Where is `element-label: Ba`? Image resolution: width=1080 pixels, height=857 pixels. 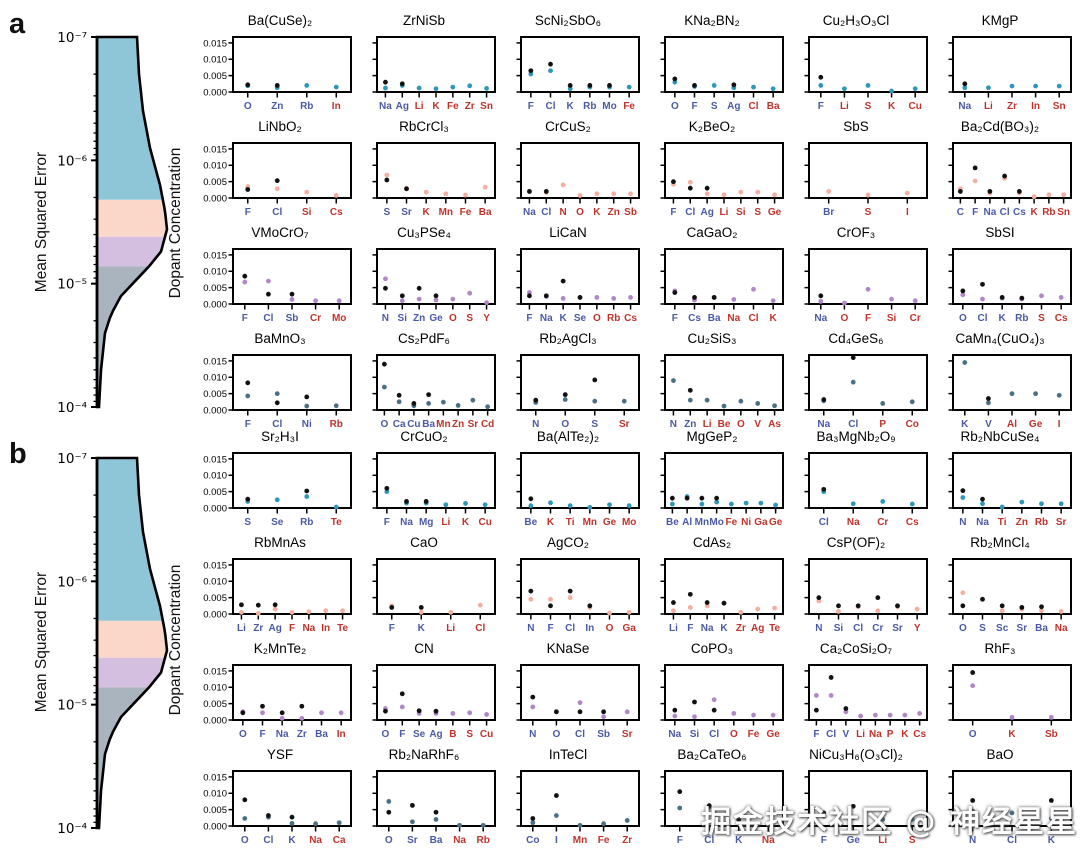 element-label: Ba is located at coordinates (428, 424).